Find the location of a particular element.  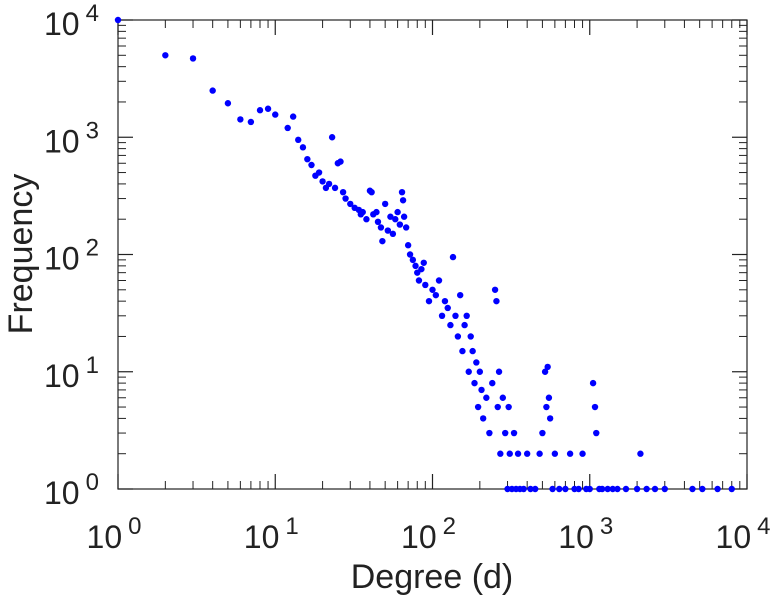

x-tick-label: 10 4 is located at coordinates (743, 534).